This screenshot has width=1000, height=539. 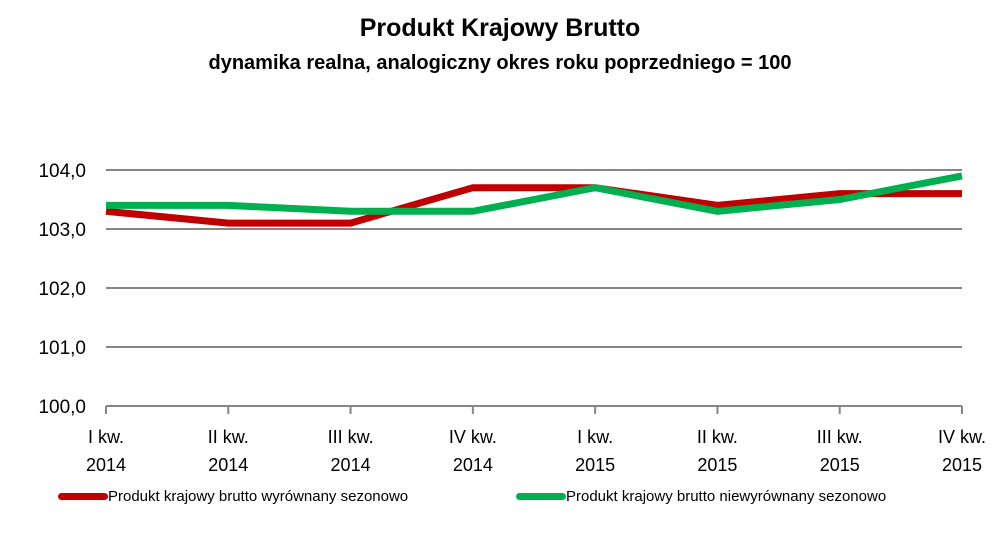 What do you see at coordinates (62, 407) in the screenshot?
I see `y-tick-label: 100,0` at bounding box center [62, 407].